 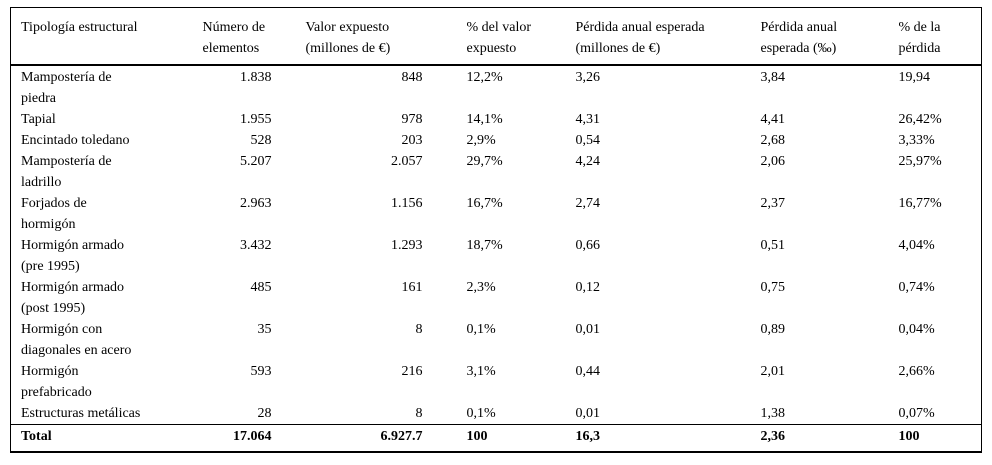 What do you see at coordinates (491, 48) in the screenshot?
I see `cell-line: expuesto` at bounding box center [491, 48].